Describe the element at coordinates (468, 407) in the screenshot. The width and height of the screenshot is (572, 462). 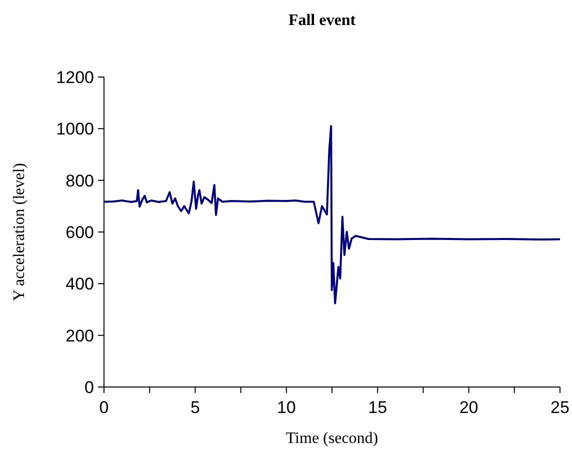
I see `x-tick-label: 20` at that location.